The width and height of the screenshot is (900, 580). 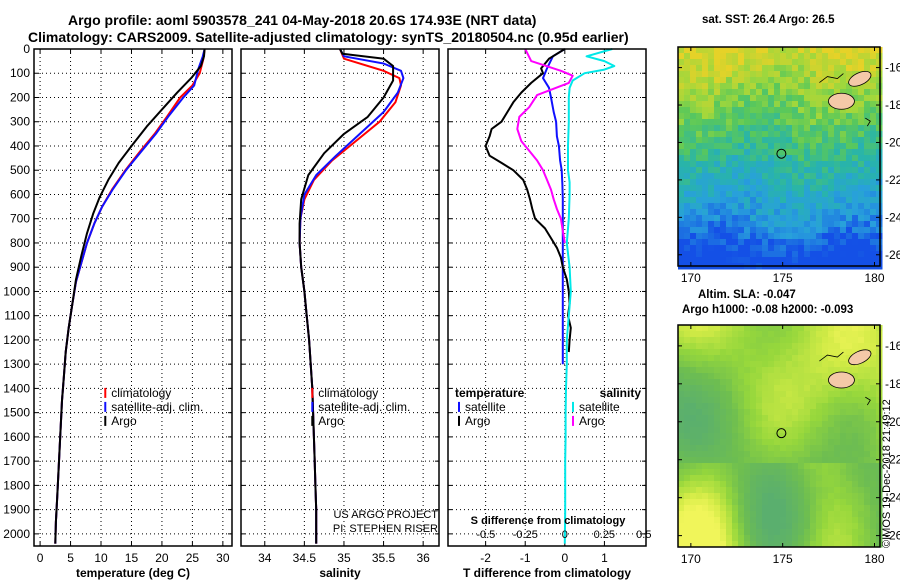 What do you see at coordinates (604, 558) in the screenshot?
I see `x-tick-label: 1` at bounding box center [604, 558].